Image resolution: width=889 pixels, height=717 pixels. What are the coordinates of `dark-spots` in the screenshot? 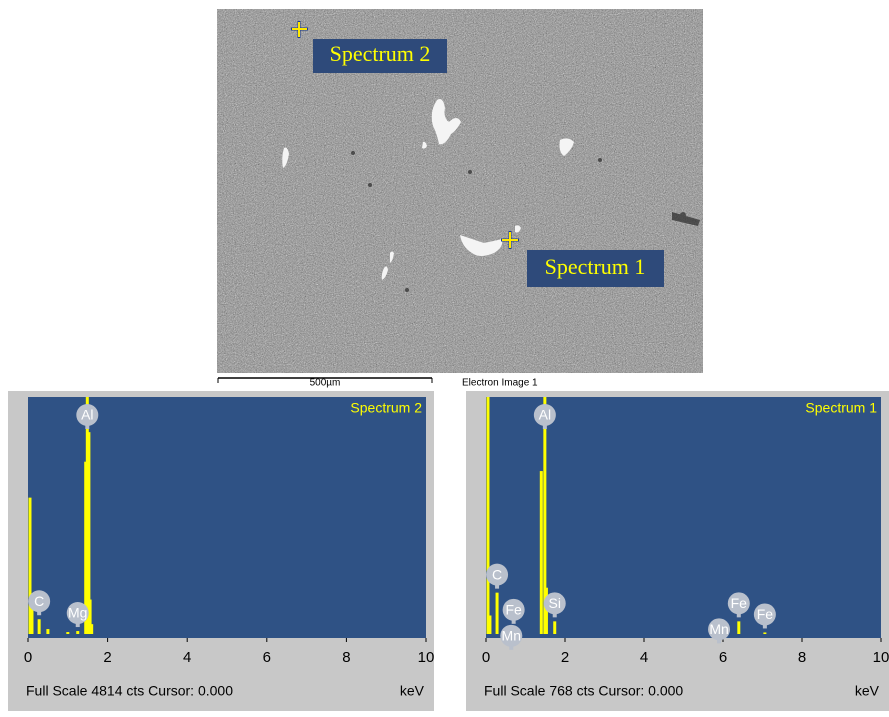 It's located at (525, 221).